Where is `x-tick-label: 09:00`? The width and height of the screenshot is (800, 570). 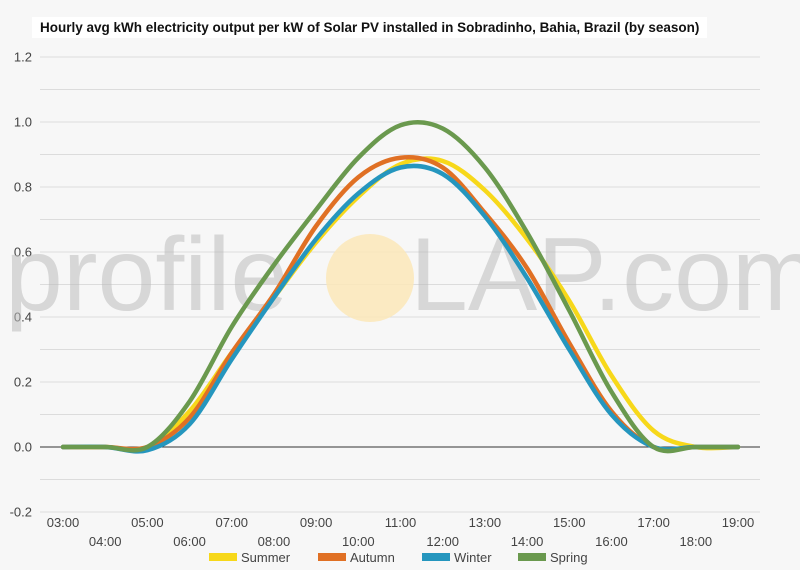 x-tick-label: 09:00 is located at coordinates (316, 522).